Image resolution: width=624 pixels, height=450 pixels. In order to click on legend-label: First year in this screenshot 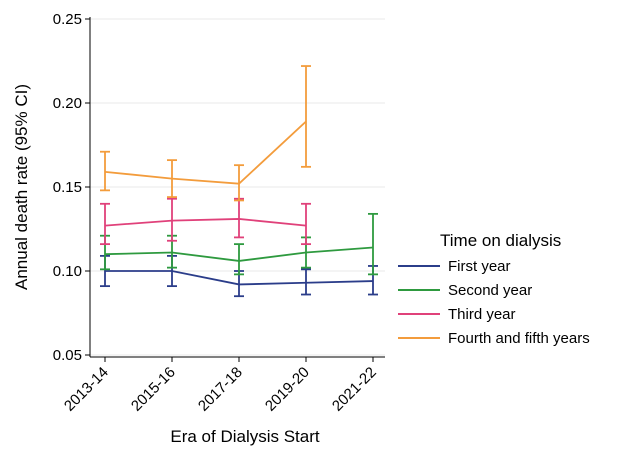, I will do `click(479, 266)`.